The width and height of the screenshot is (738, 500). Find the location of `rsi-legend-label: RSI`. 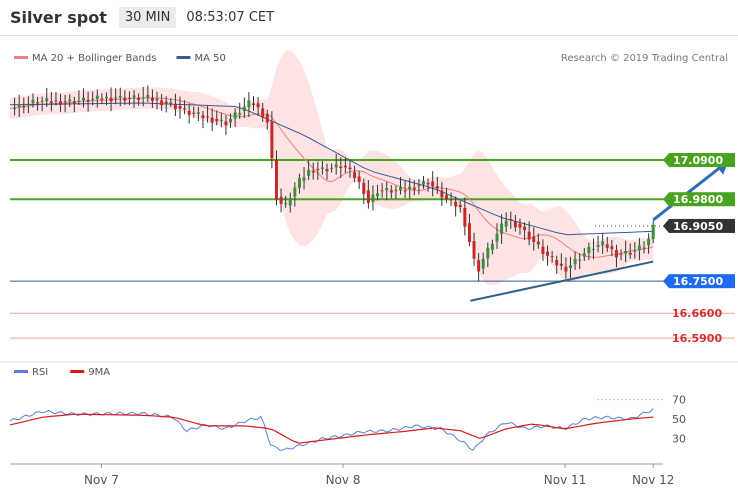

rsi-legend-label: RSI is located at coordinates (40, 372).